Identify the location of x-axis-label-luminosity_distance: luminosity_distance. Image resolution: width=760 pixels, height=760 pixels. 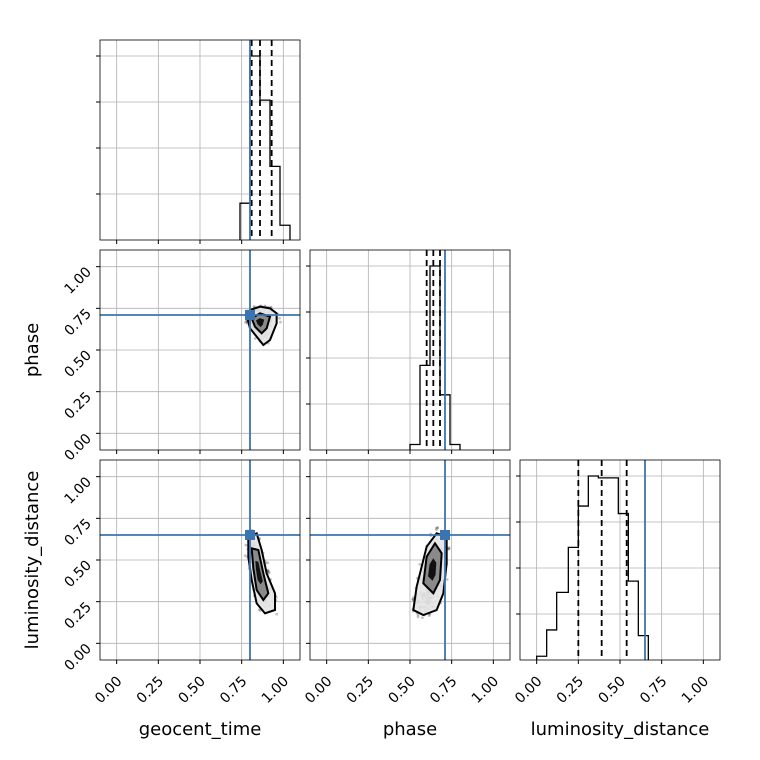
(620, 729).